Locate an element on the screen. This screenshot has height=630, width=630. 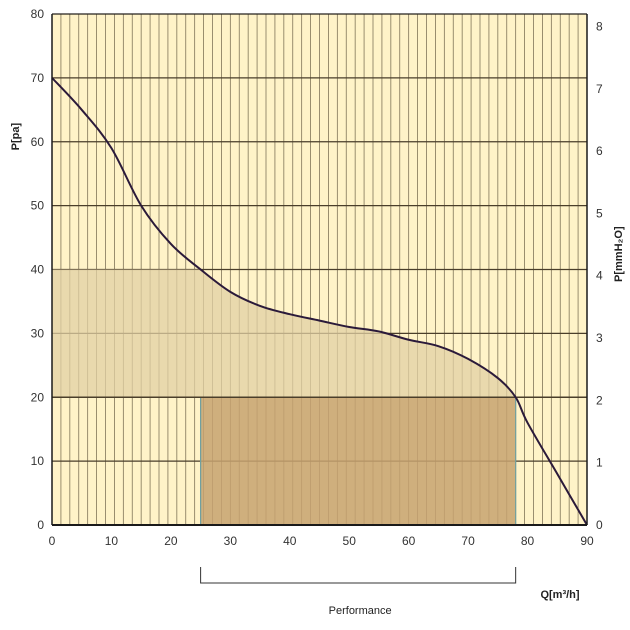
y-tick-left-label: 60 is located at coordinates (38, 142).